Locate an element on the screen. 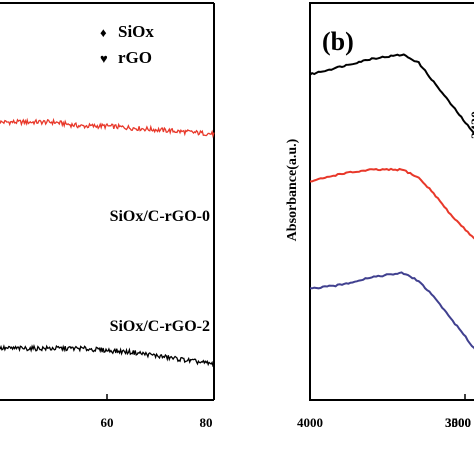 Image resolution: width=474 pixels, height=474 pixels. panel-label-b: (b) is located at coordinates (338, 41).